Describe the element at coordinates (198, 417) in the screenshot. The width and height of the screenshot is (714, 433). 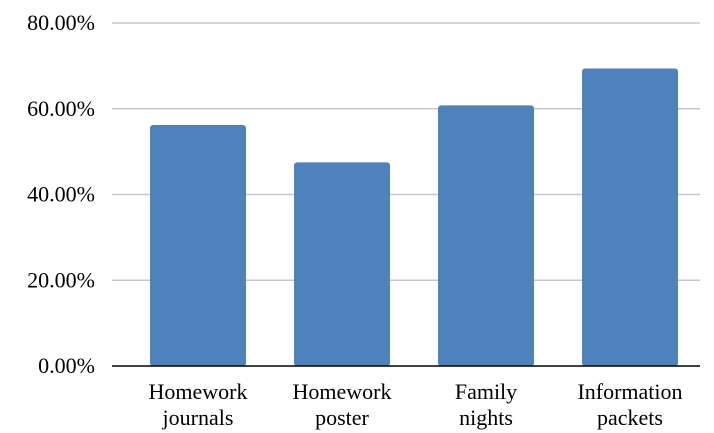
I see `x-category-label: journals` at that location.